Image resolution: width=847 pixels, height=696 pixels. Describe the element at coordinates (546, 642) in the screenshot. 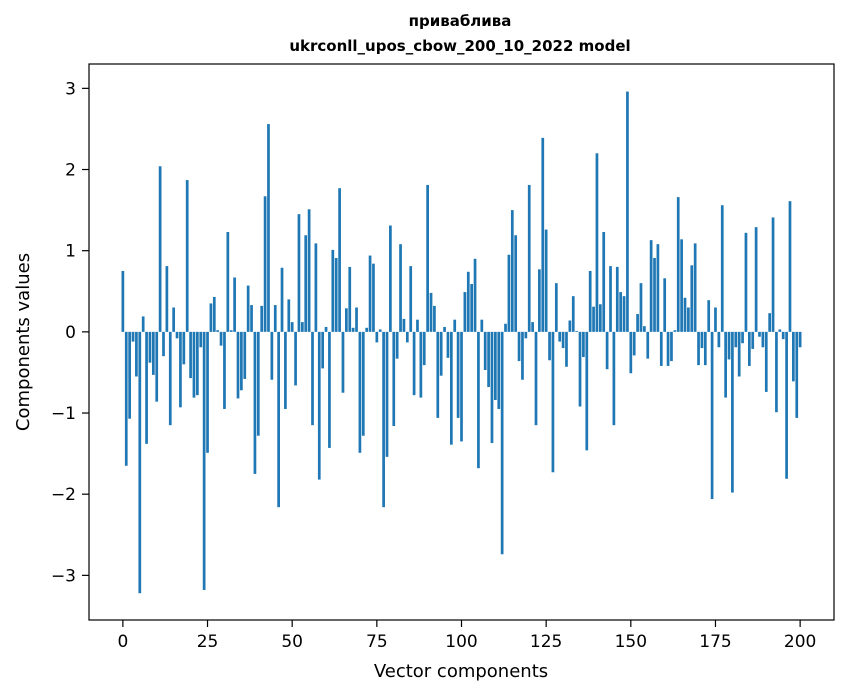

I see `x-tick-label-5: 125` at that location.